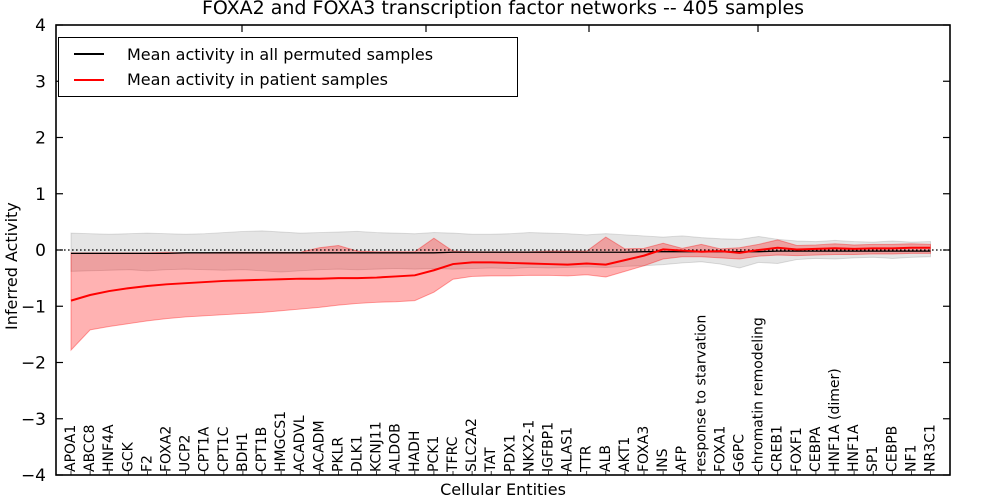 This screenshot has width=1000, height=500. What do you see at coordinates (529, 446) in the screenshot?
I see `x-tick-label: NKX2-1` at bounding box center [529, 446].